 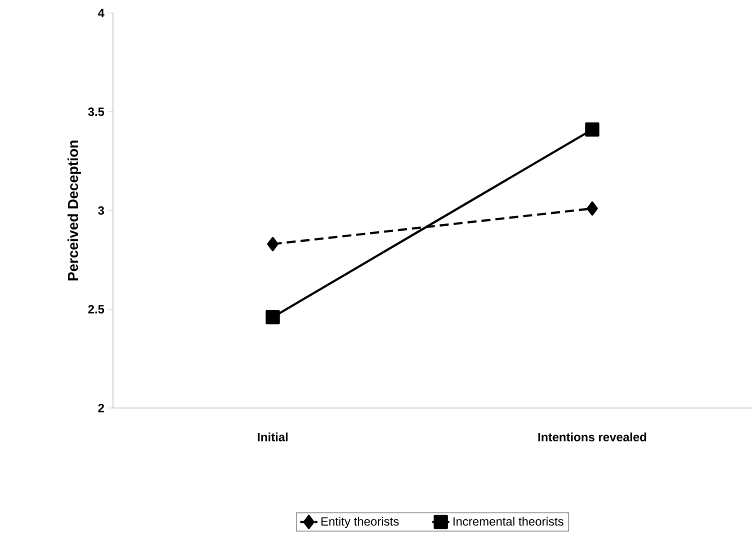 What do you see at coordinates (74, 210) in the screenshot?
I see `y-axis-title: Perceived Deception` at bounding box center [74, 210].